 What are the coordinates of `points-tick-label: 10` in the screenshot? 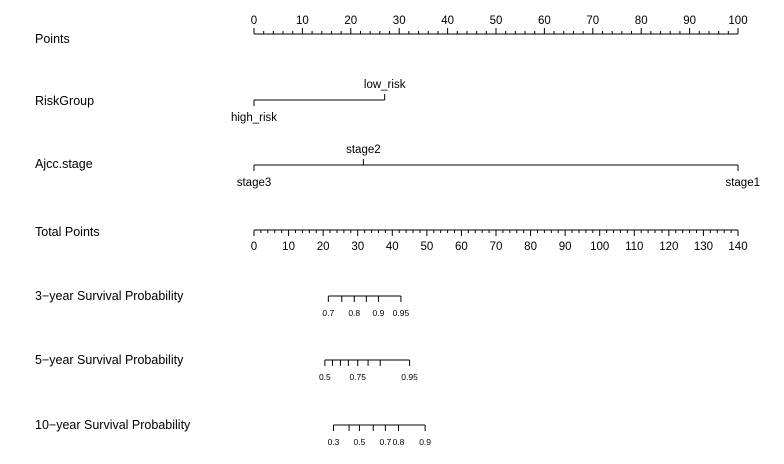 It's located at (302, 21).